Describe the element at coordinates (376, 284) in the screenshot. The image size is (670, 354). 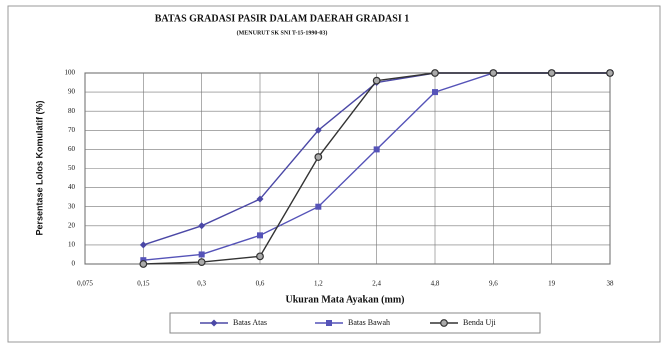
I see `x-tick-label: 2,4` at that location.